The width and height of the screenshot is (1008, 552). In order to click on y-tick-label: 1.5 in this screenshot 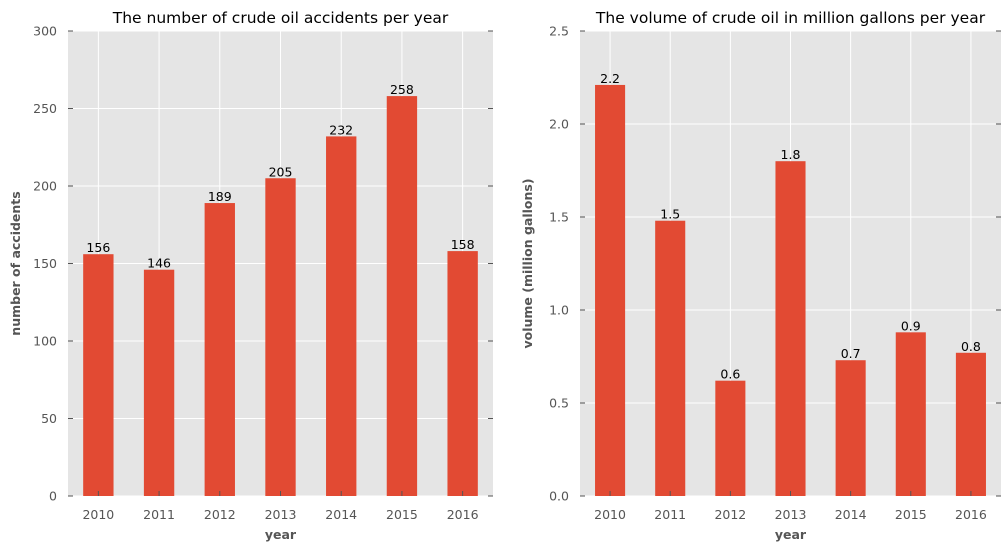, I will do `click(559, 217)`.